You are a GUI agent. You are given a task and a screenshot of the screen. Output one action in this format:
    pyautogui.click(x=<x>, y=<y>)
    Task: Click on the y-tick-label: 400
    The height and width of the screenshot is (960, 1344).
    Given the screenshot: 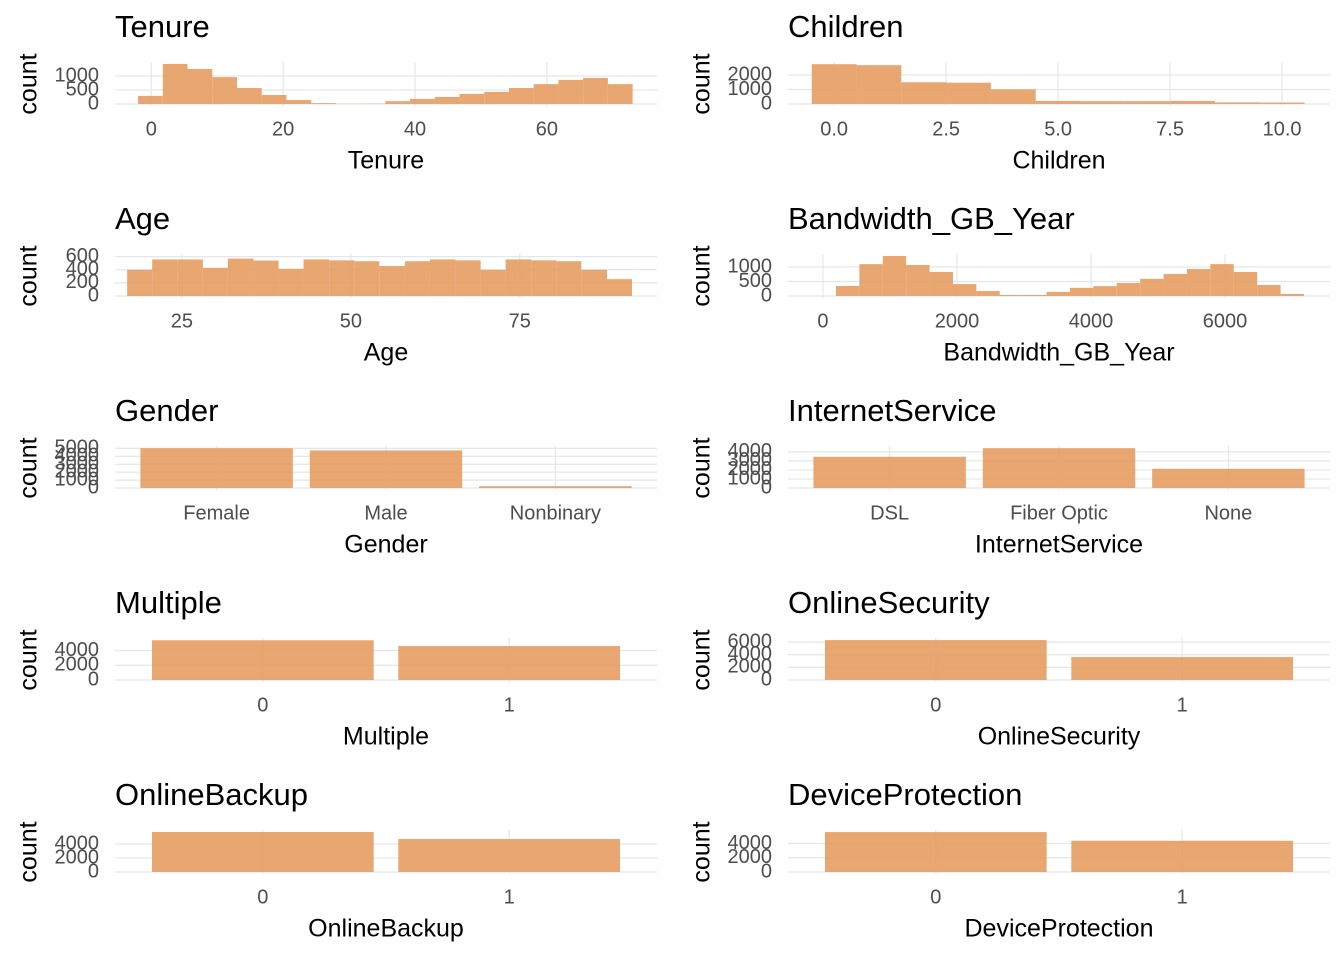 What is the action you would take?
    pyautogui.click(x=82, y=269)
    